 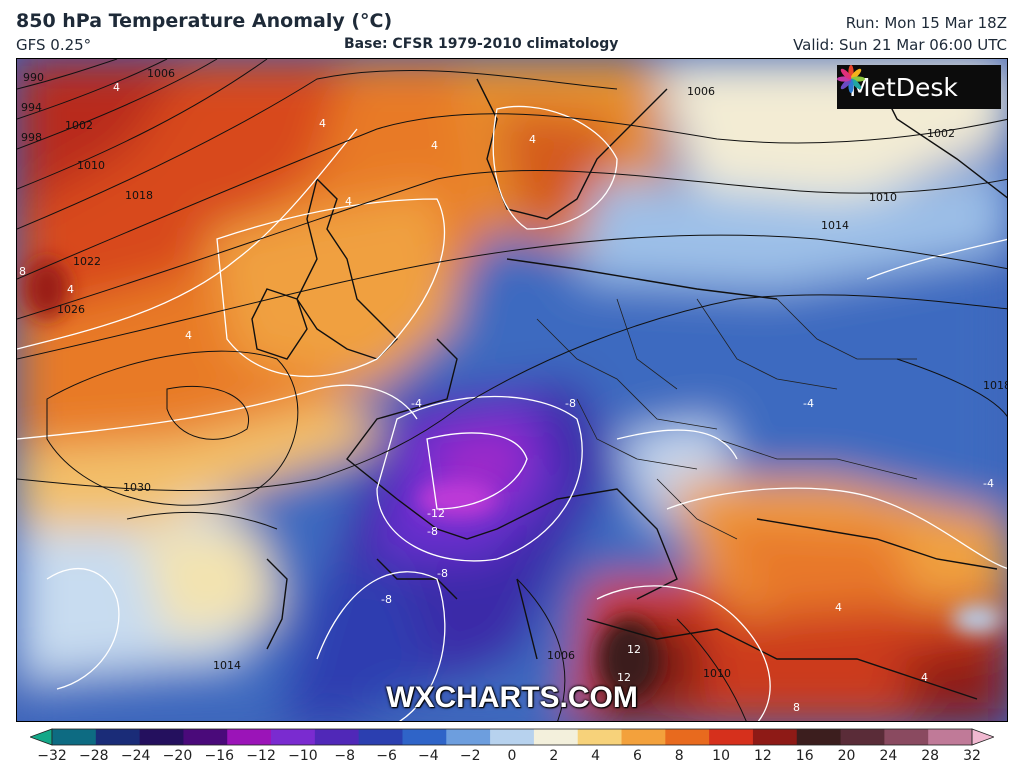 I want to click on colorbar-tick-label: −24, so click(x=135, y=756).